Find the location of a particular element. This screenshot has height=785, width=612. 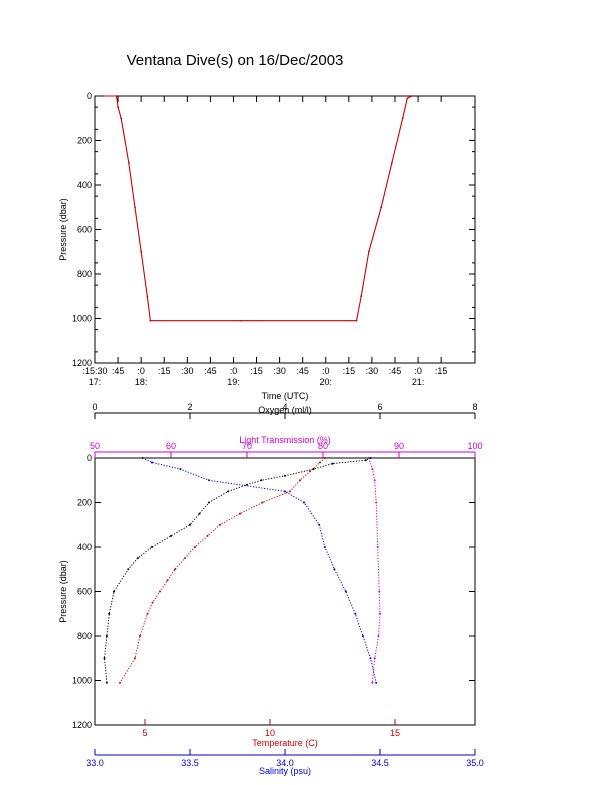

light-tick-label: 50 is located at coordinates (95, 446).